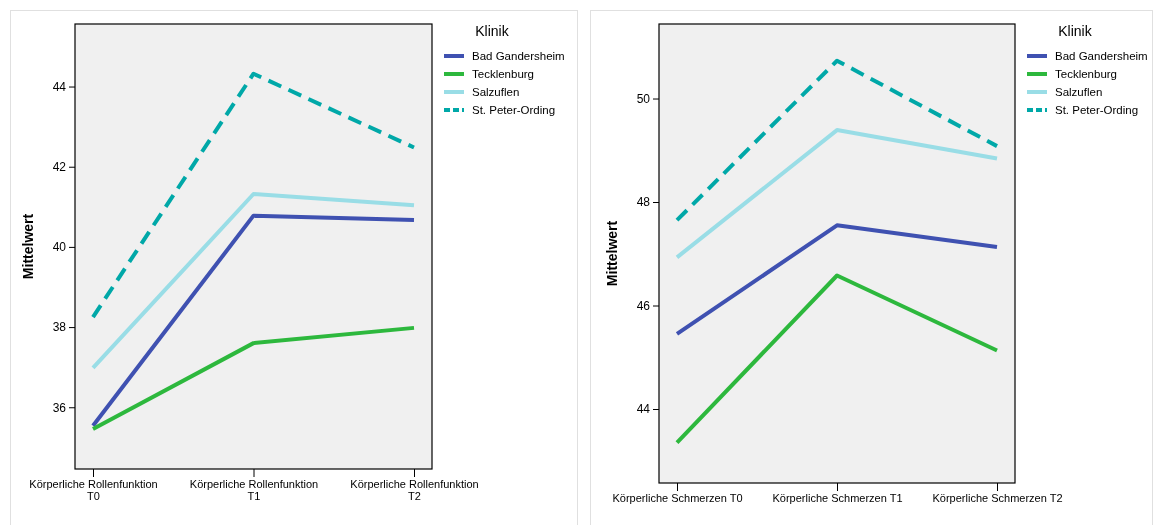 This screenshot has width=1153, height=525. I want to click on y-tick-label: 40, so click(59, 247).